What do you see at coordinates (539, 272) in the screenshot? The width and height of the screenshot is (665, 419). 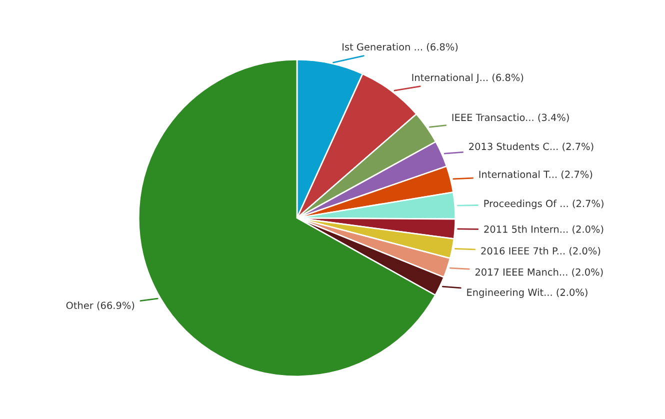 I see `slice-label: 2017 IEEE Manch... (2.0%)` at bounding box center [539, 272].